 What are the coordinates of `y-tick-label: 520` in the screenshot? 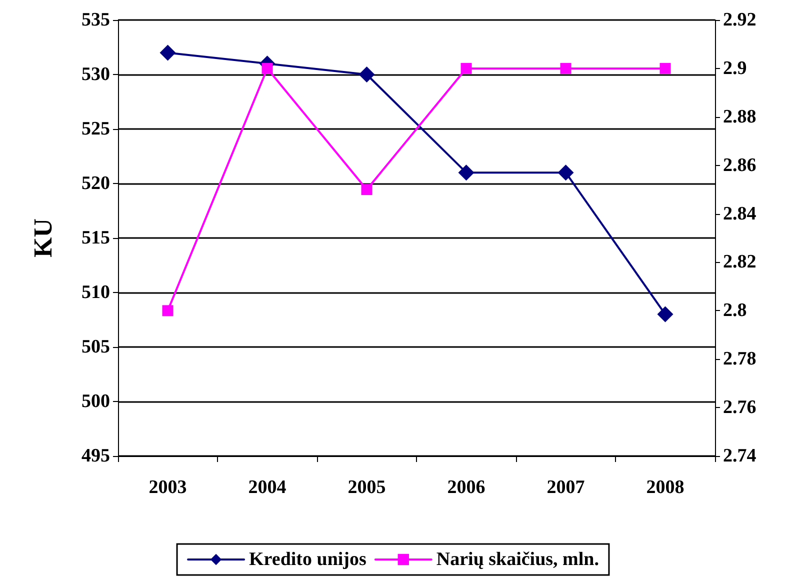 It's located at (96, 183).